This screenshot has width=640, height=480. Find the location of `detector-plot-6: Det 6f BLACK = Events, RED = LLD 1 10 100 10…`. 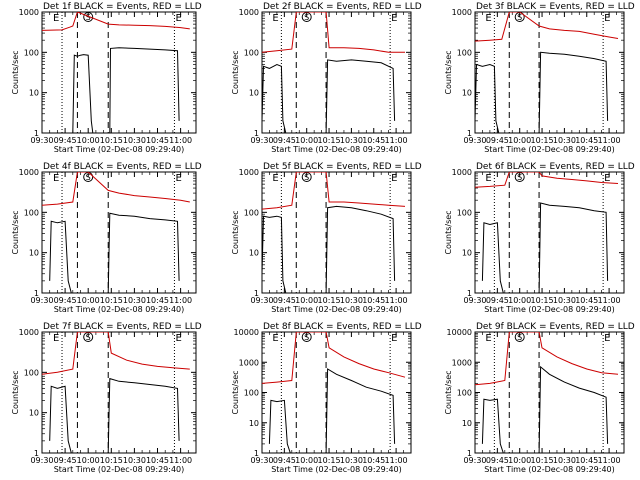

detector-plot-6: Det 6f BLACK = Events, RED = LLD 1 10 100 10… is located at coordinates (539, 238).